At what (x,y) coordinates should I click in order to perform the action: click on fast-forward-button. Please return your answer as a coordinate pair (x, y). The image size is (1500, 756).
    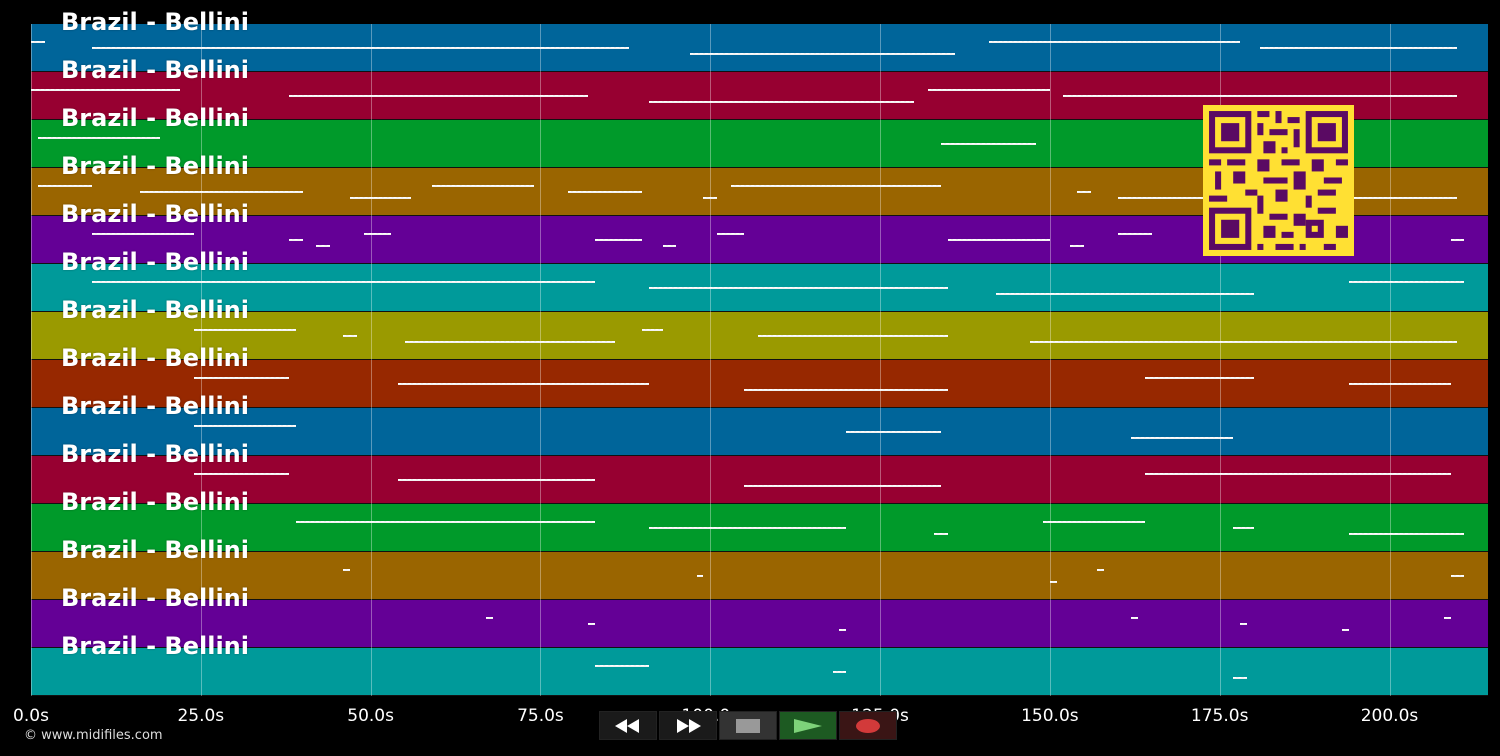
    Looking at the image, I should click on (688, 725).